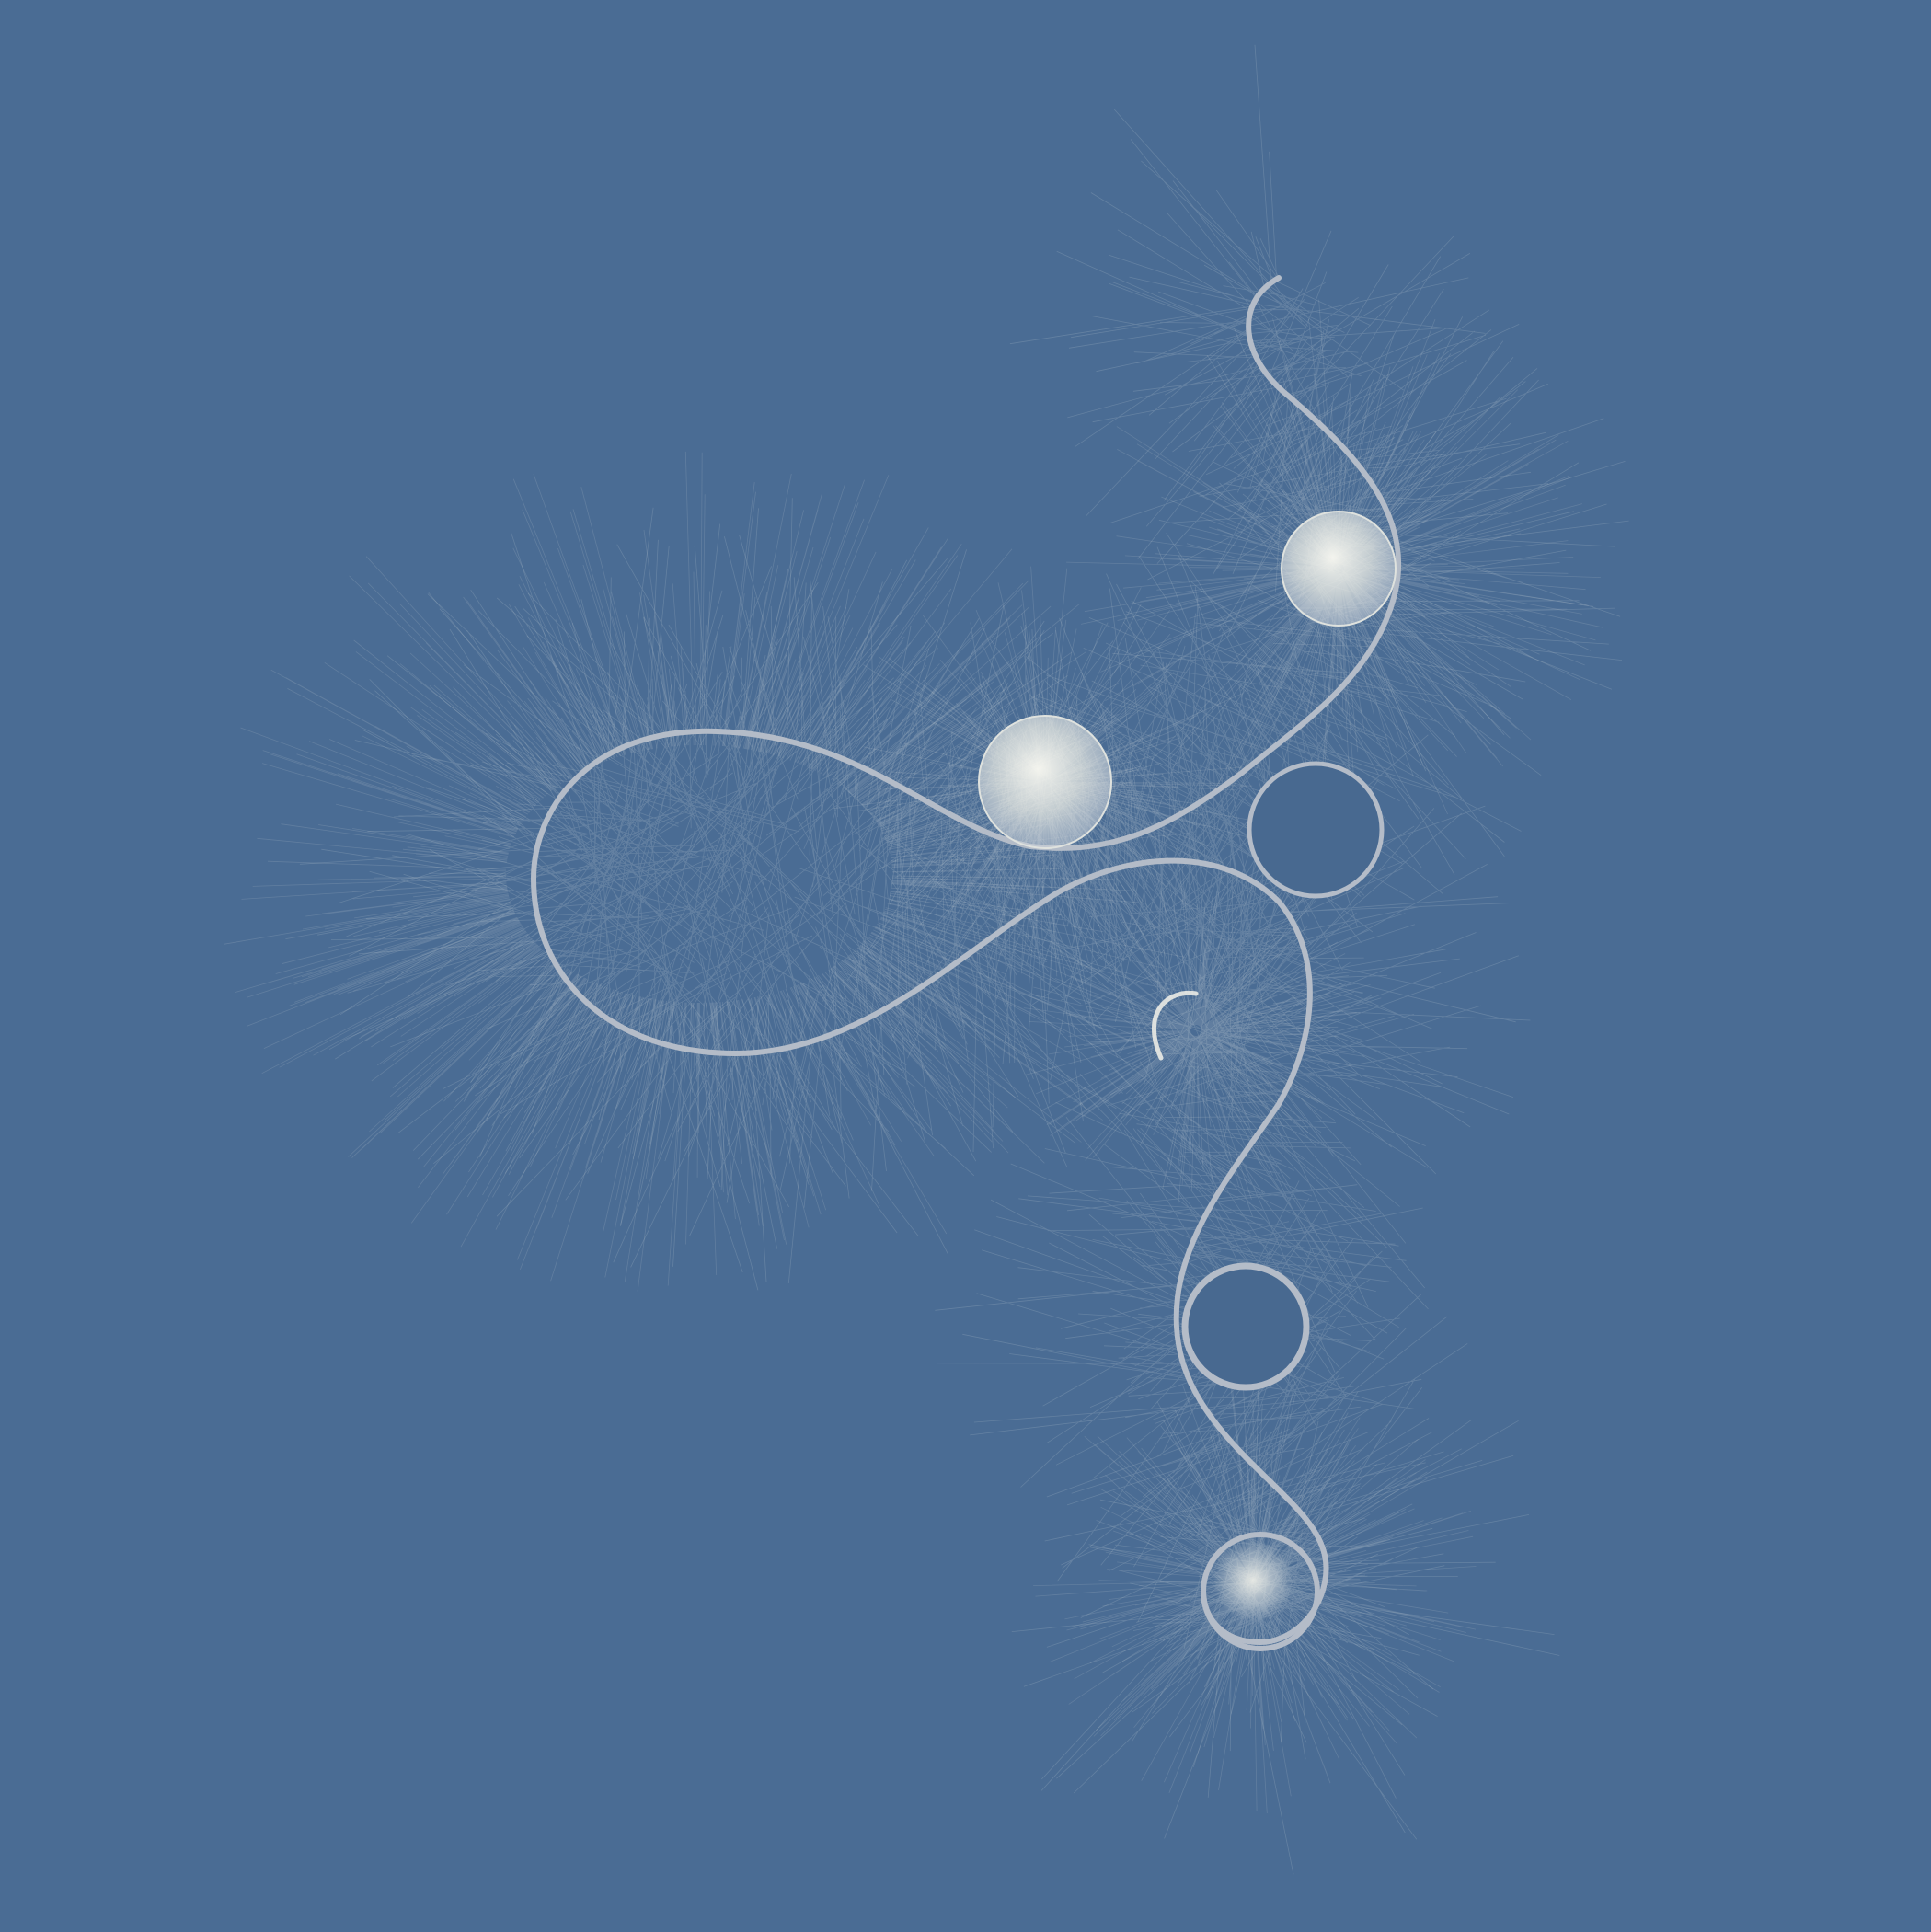  Describe the element at coordinates (1316, 830) in the screenshot. I see `ring-upper-right` at that location.